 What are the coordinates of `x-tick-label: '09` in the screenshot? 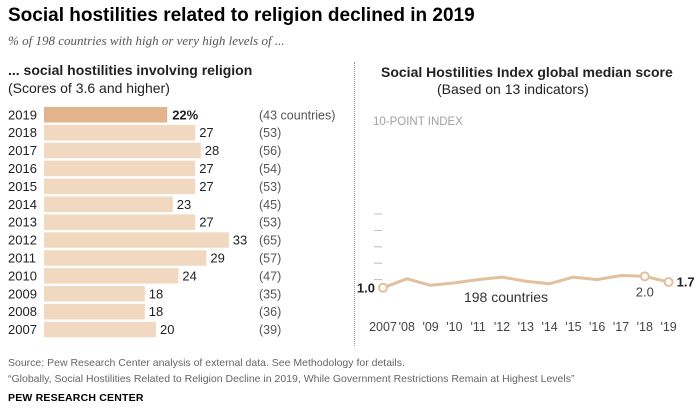 It's located at (430, 327).